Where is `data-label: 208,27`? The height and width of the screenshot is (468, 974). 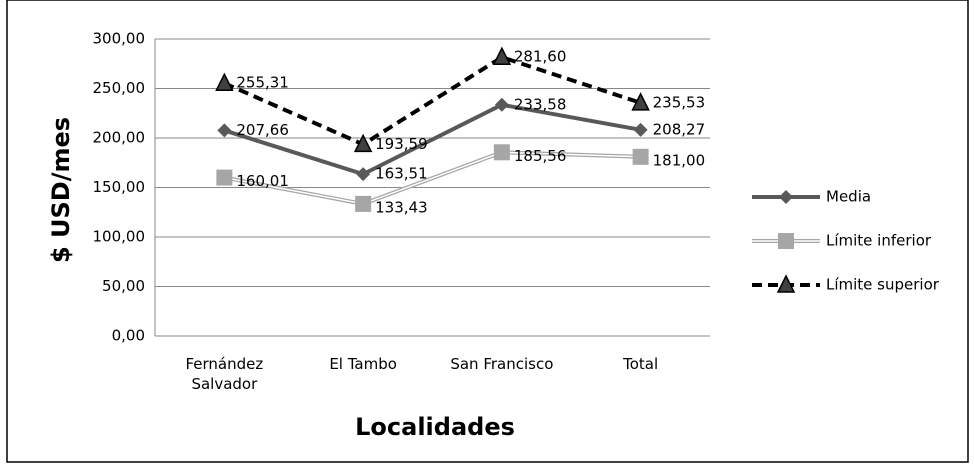
data-label: 208,27 is located at coordinates (679, 129).